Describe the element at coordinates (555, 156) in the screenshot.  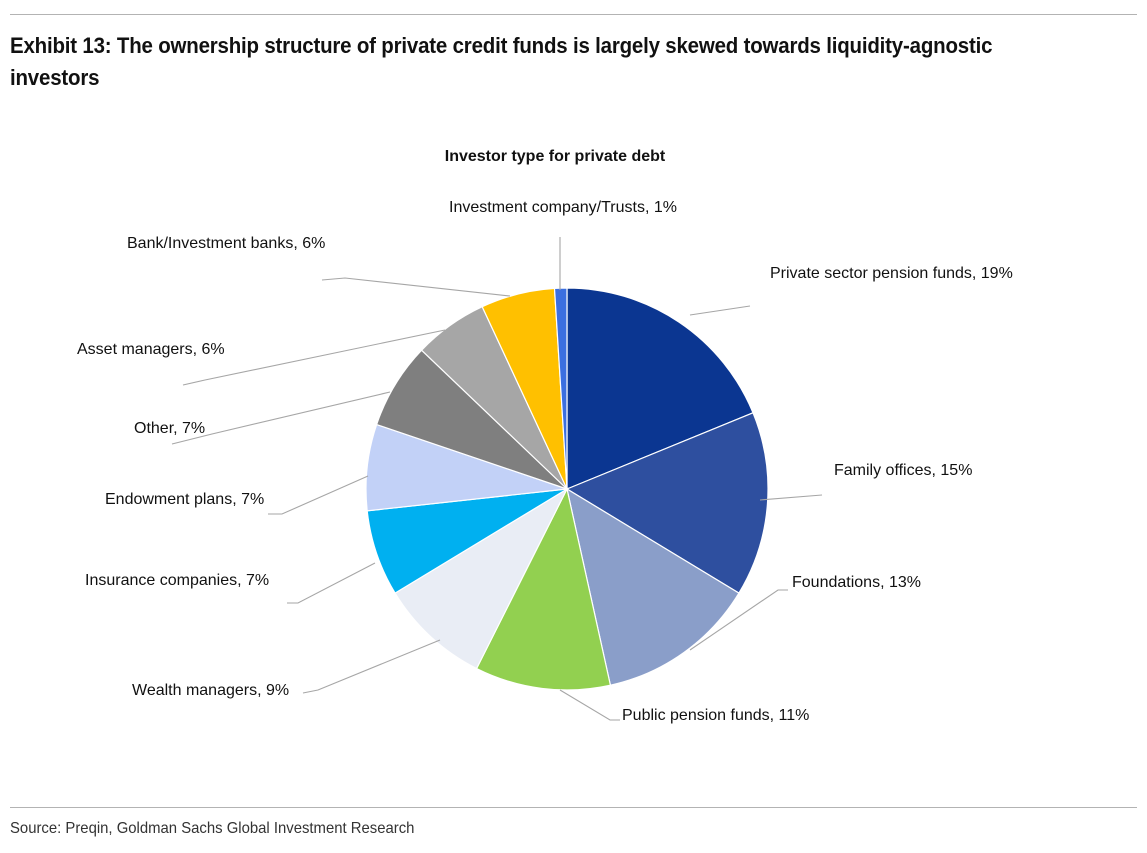
I see `chart-title: Investor type for private debt` at that location.